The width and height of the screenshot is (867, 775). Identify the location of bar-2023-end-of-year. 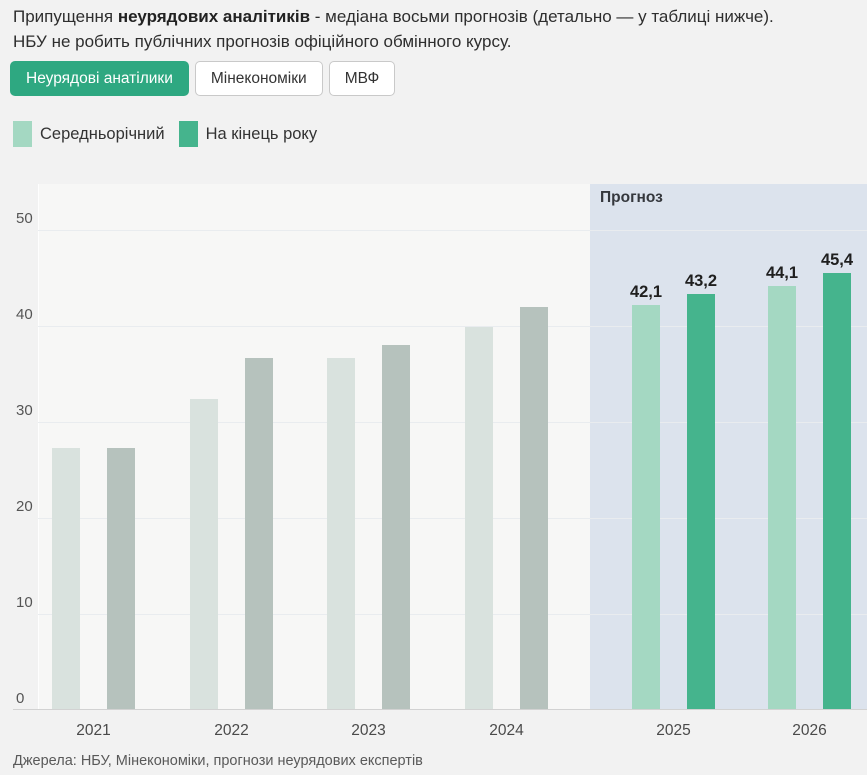
(396, 527).